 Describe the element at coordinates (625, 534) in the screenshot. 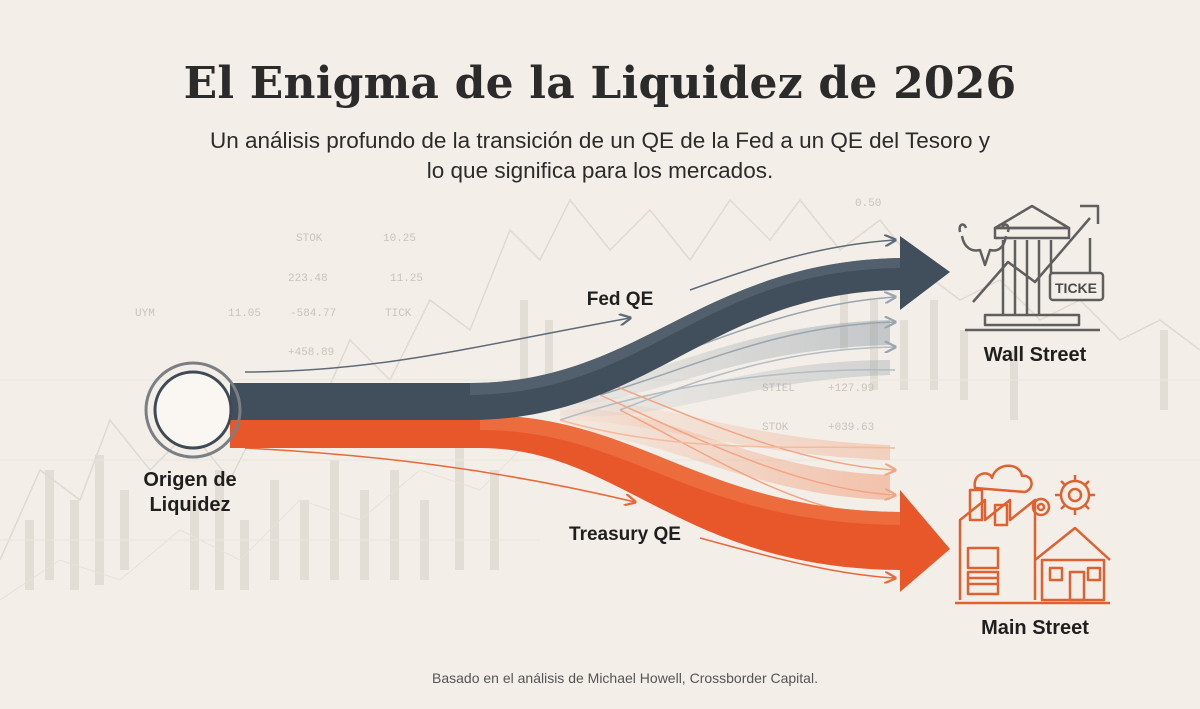

I see `treasury-qe-label: Treasury QE` at that location.